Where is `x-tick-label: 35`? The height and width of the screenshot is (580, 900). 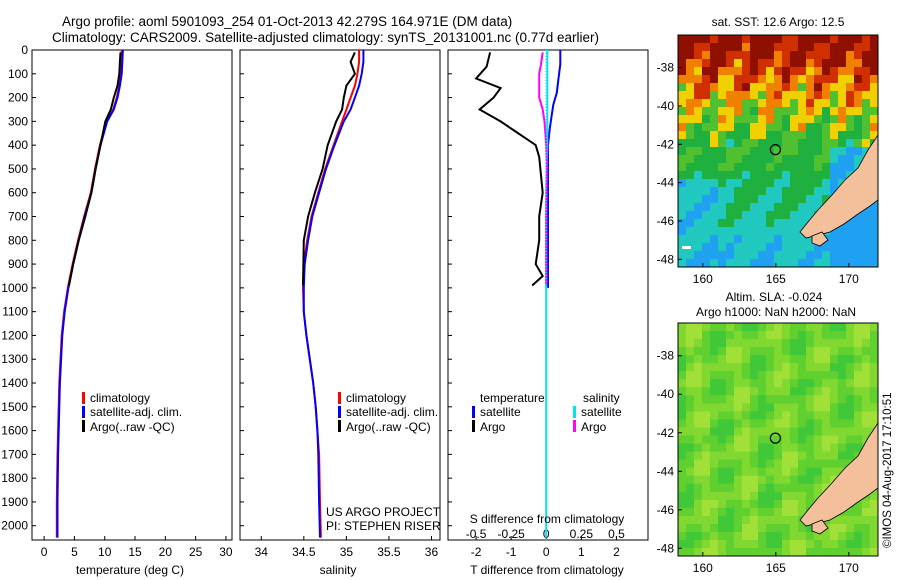
x-tick-label: 35 is located at coordinates (347, 552).